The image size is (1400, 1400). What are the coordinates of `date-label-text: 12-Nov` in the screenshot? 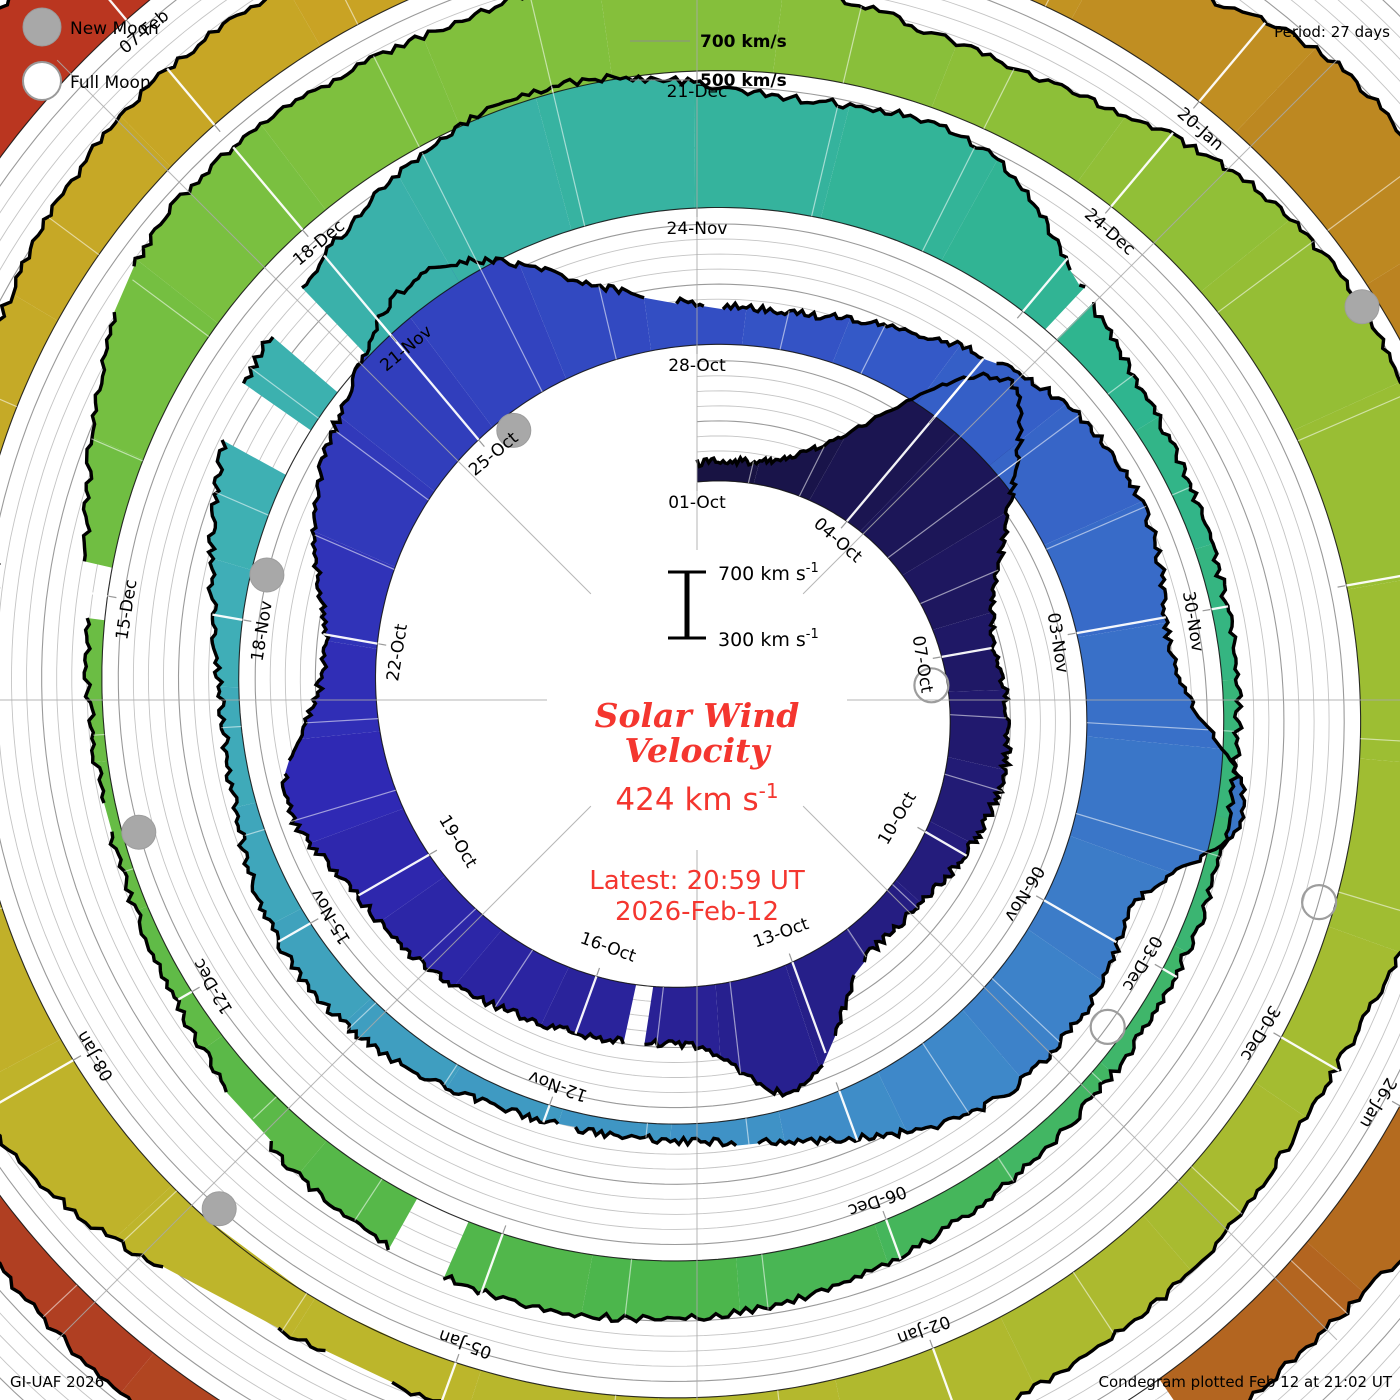 It's located at (558, 1085).